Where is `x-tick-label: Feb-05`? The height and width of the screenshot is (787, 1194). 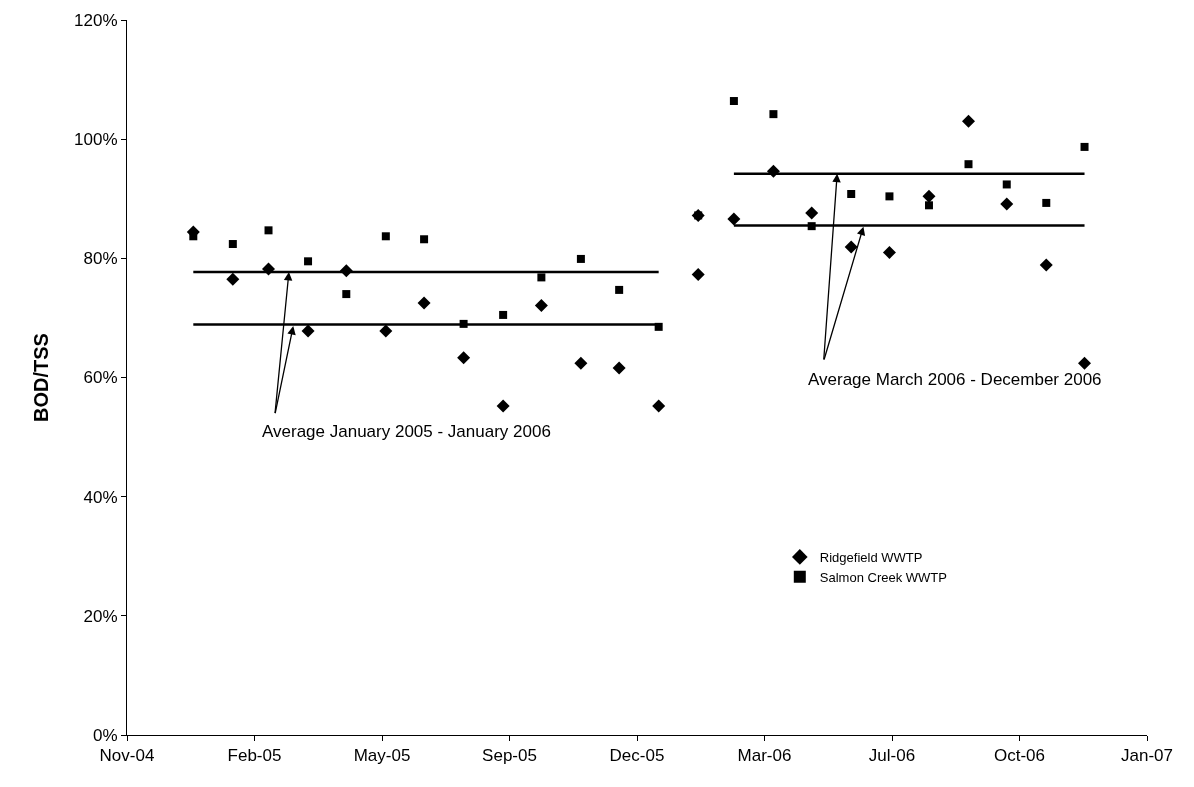
x-tick-label: Feb-05 is located at coordinates (254, 756).